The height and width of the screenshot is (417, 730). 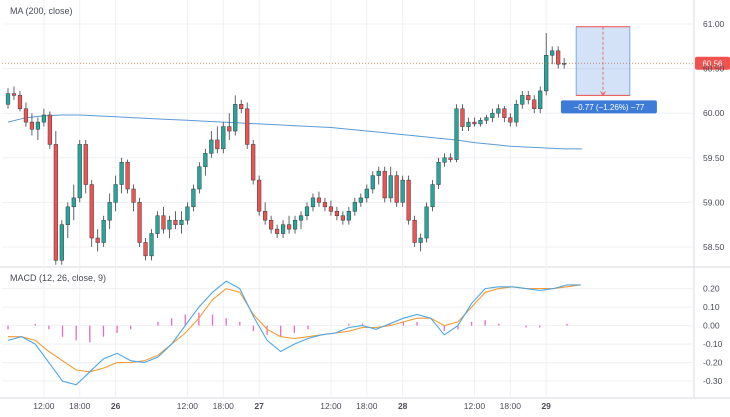 I want to click on macd-tick-label: 0.20, so click(x=711, y=289).